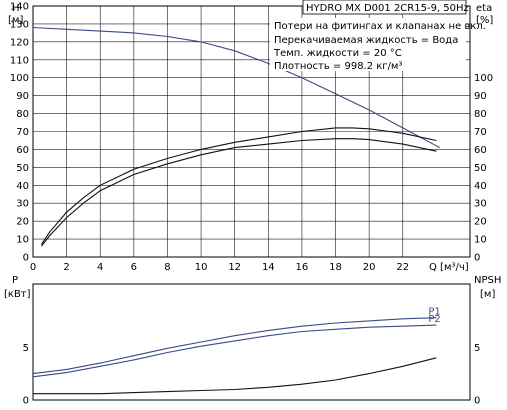  I want to click on left-tick-label: 50, so click(22, 168).